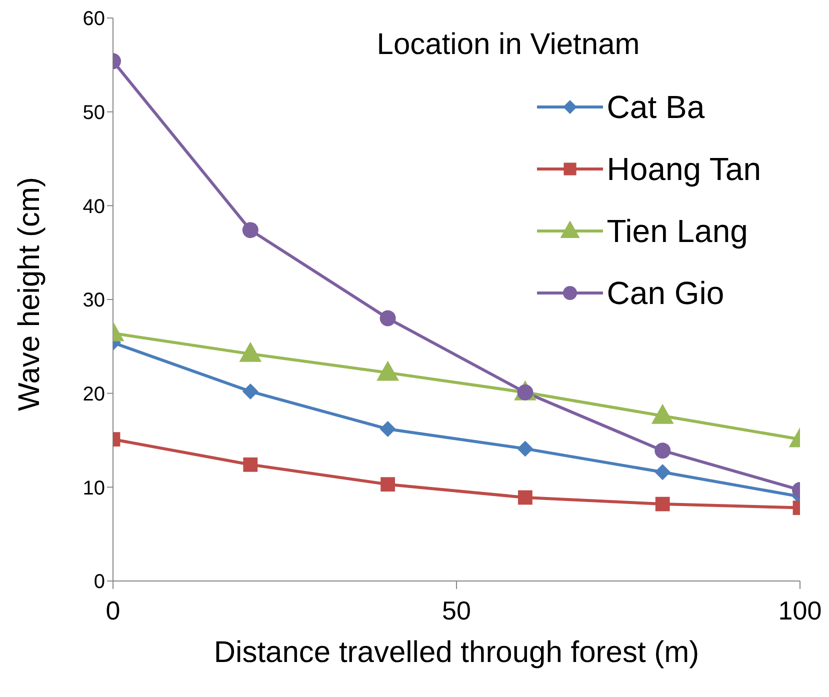 The height and width of the screenshot is (697, 829). I want to click on y-axis-title: Wave height (cm), so click(30, 294).